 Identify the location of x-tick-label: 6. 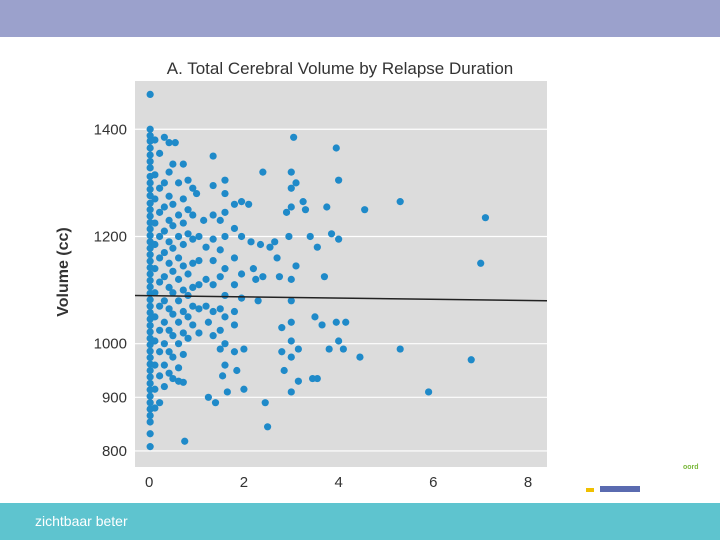
(433, 482).